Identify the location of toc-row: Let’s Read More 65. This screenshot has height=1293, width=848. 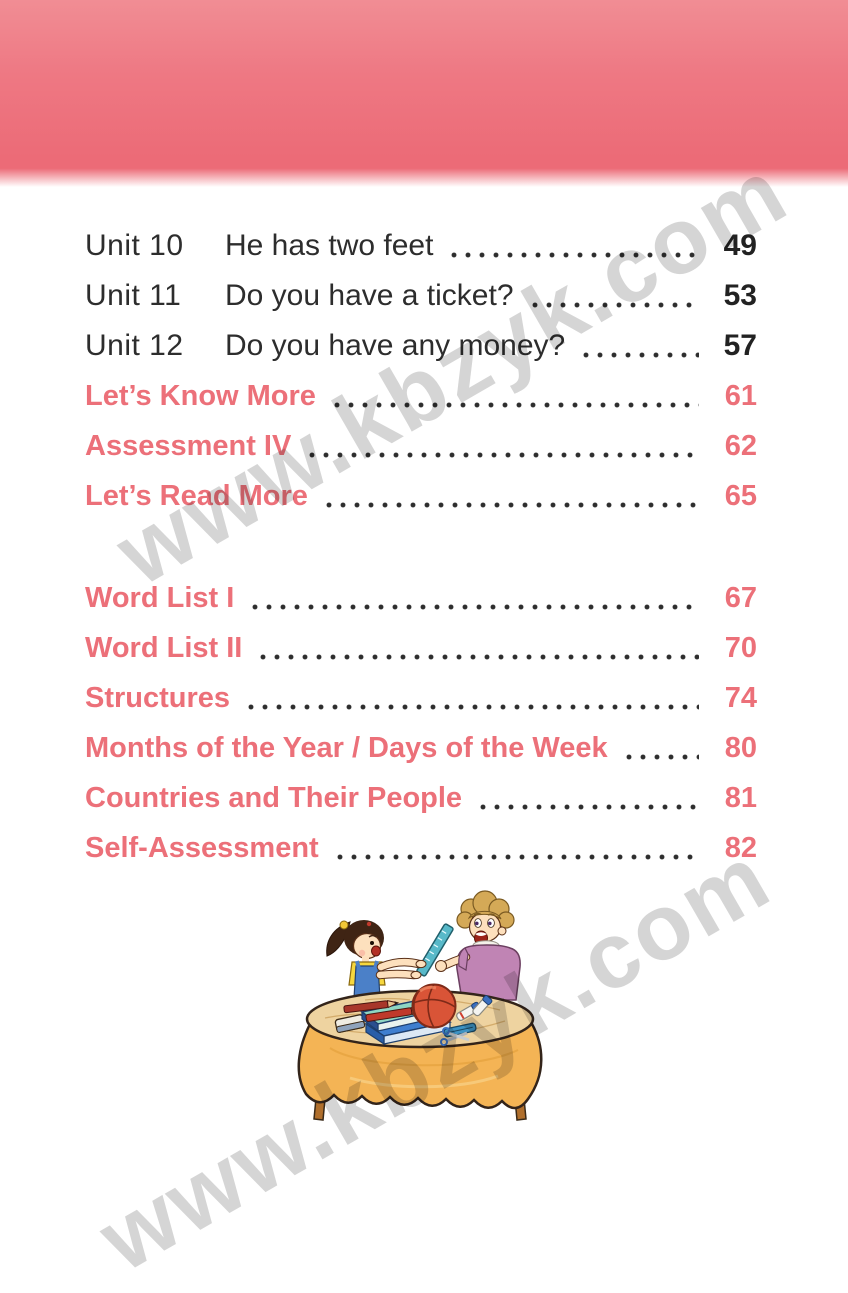
(421, 496).